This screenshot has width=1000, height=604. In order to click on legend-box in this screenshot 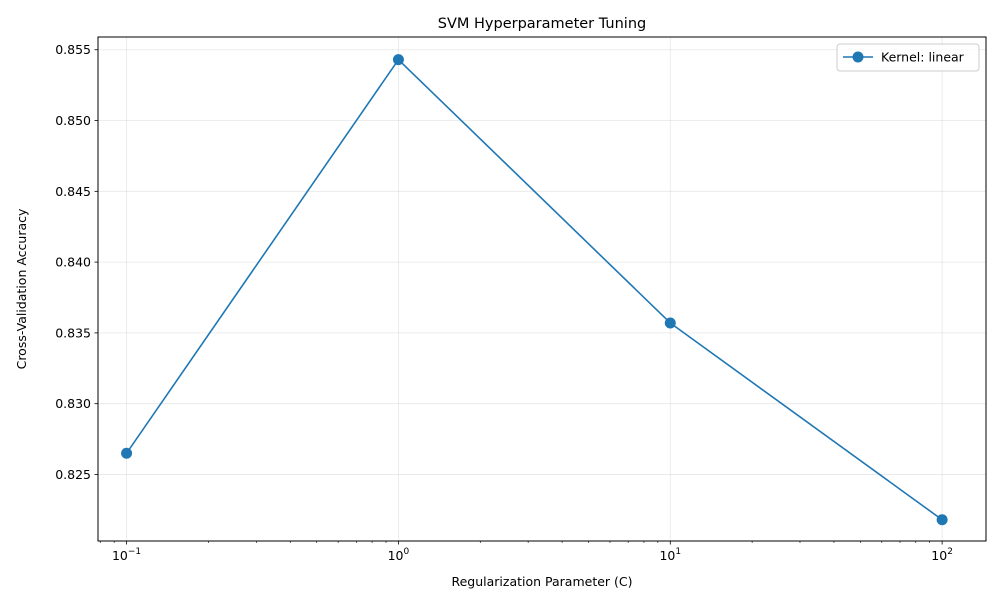, I will do `click(908, 57)`.